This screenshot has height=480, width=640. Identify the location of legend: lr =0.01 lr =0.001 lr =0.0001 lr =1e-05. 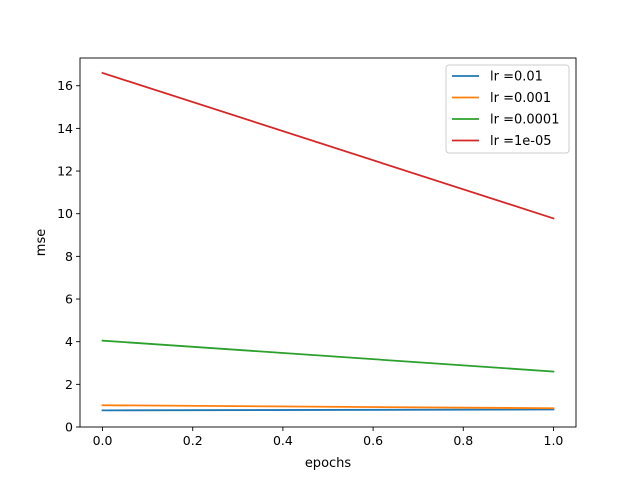
(507, 109).